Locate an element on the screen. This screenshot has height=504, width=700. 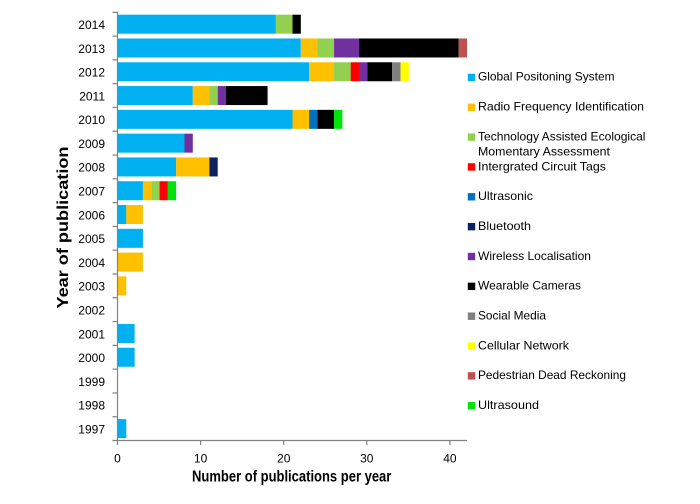
svg-text: 1998 is located at coordinates (91, 406).